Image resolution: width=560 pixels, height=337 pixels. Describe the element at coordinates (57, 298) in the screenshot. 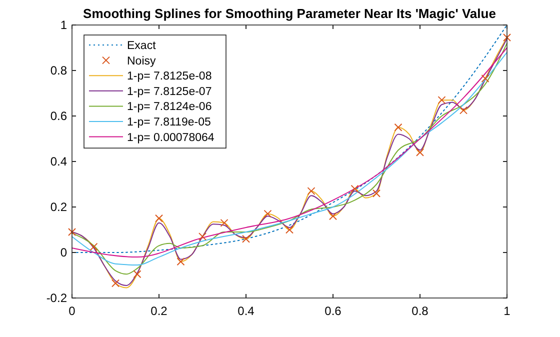

I see `y-tick-label: -0.2` at that location.